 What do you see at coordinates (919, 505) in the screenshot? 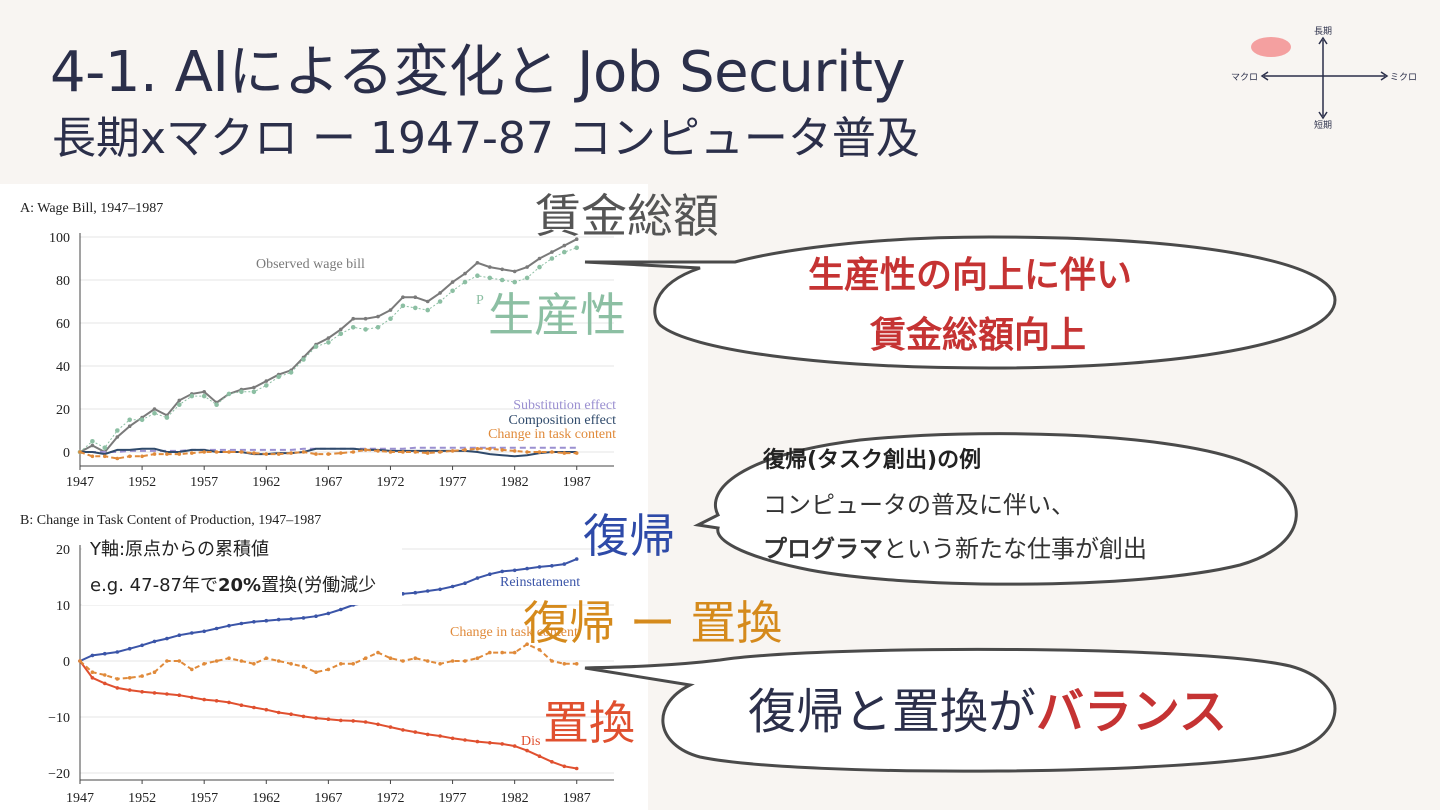
I see `bubble-middle-line1: コンピュータの普及に伴い、` at bounding box center [919, 505].